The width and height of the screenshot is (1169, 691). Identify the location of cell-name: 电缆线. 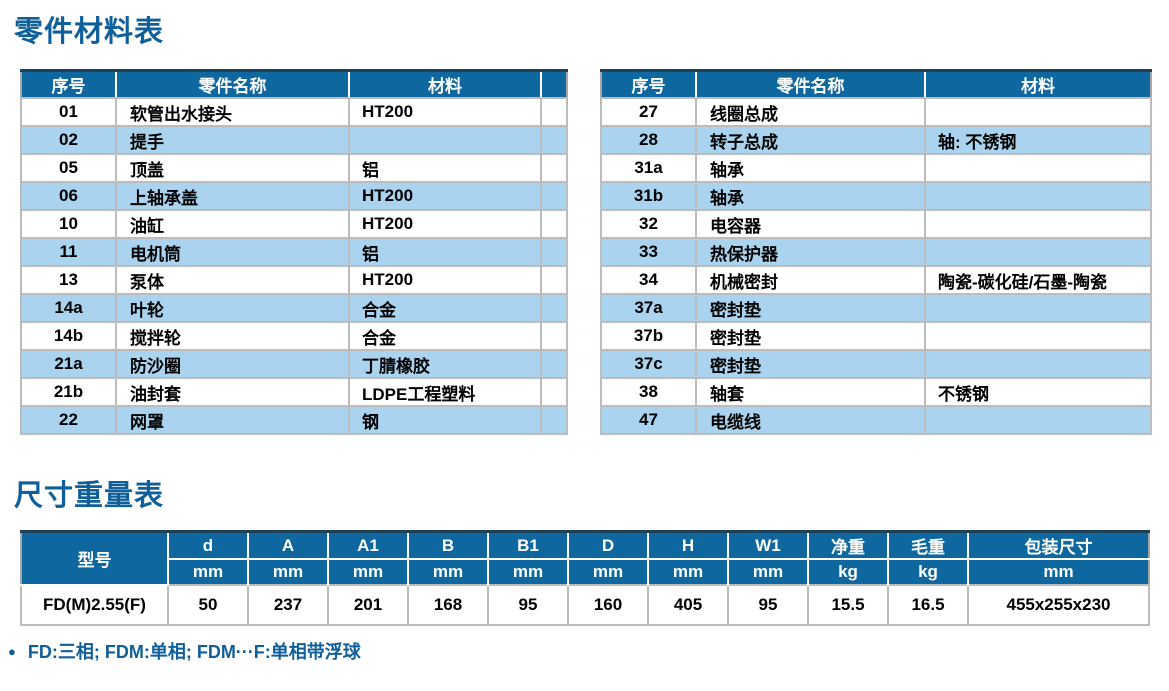
(810, 420).